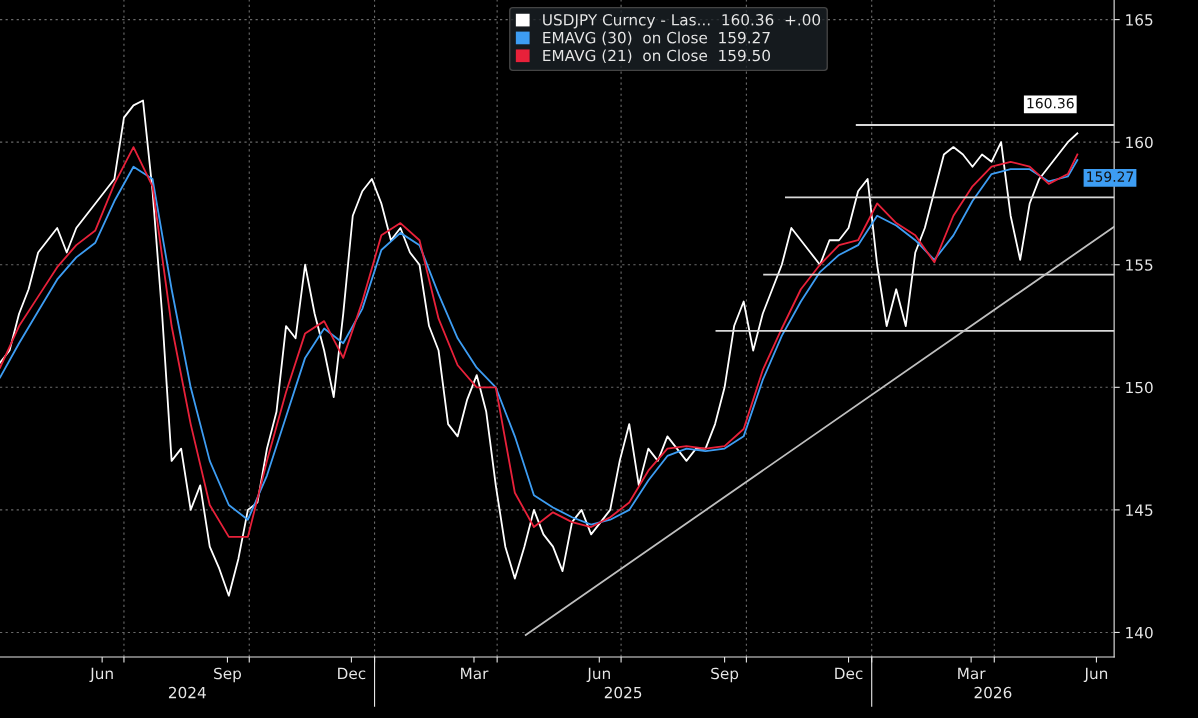 This screenshot has width=1198, height=718. Describe the element at coordinates (1139, 632) in the screenshot. I see `y-tick-label: 140` at that location.